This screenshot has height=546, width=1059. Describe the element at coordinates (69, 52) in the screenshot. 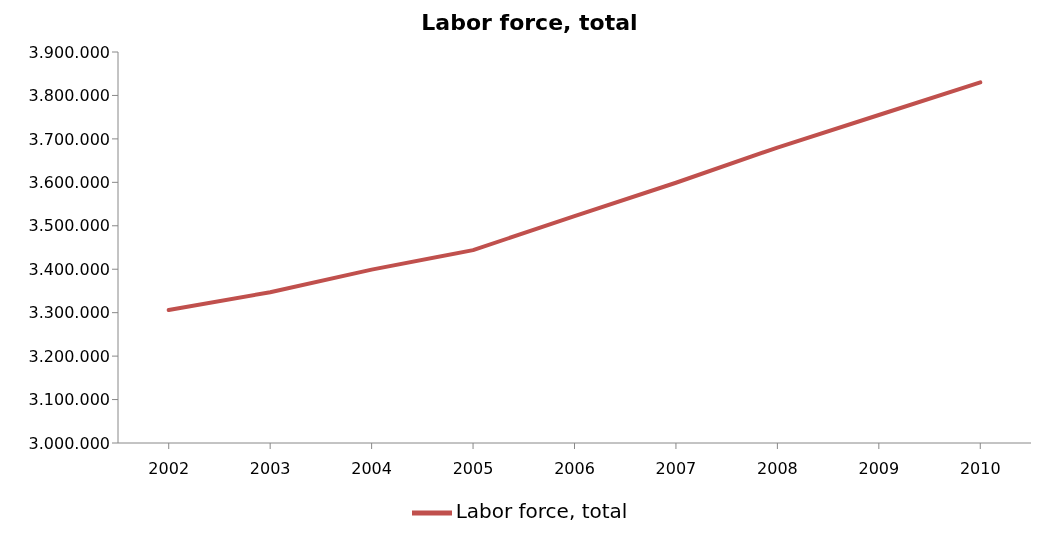

I see `y-tick-label: 3.900.000` at that location.